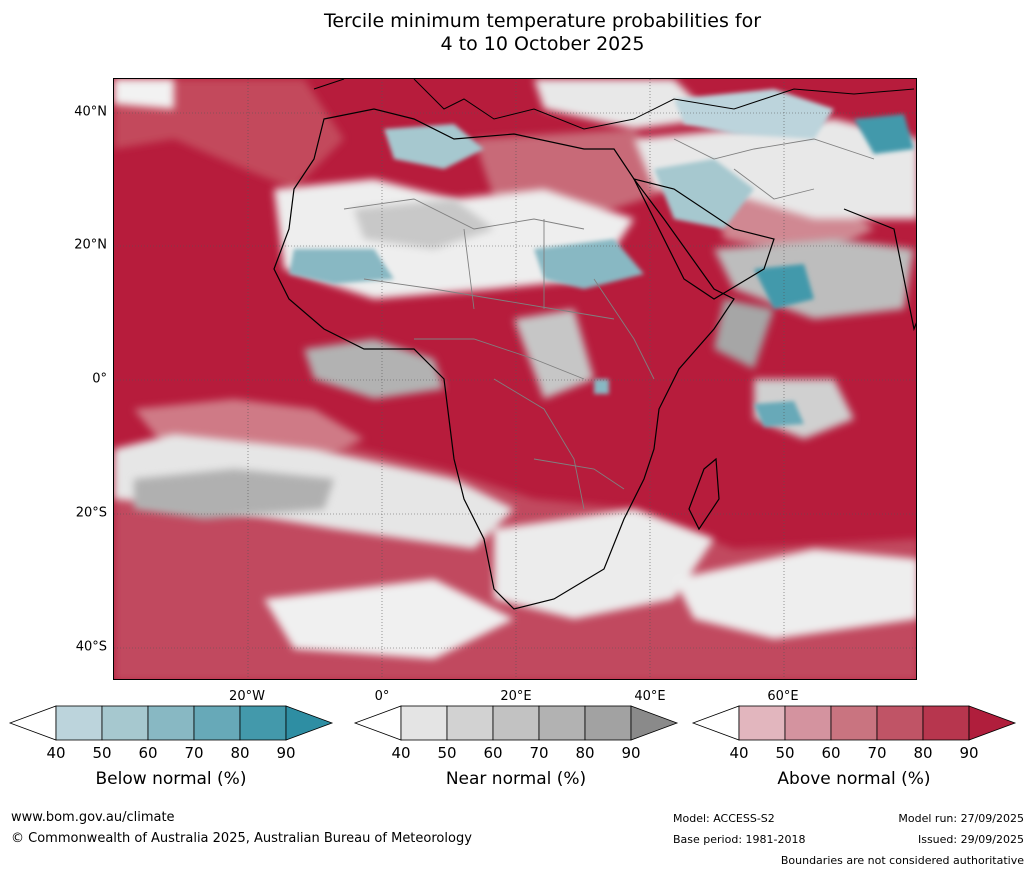 This screenshot has width=1035, height=873. Describe the element at coordinates (516, 696) in the screenshot. I see `lon-label-20e: 20°E` at that location.